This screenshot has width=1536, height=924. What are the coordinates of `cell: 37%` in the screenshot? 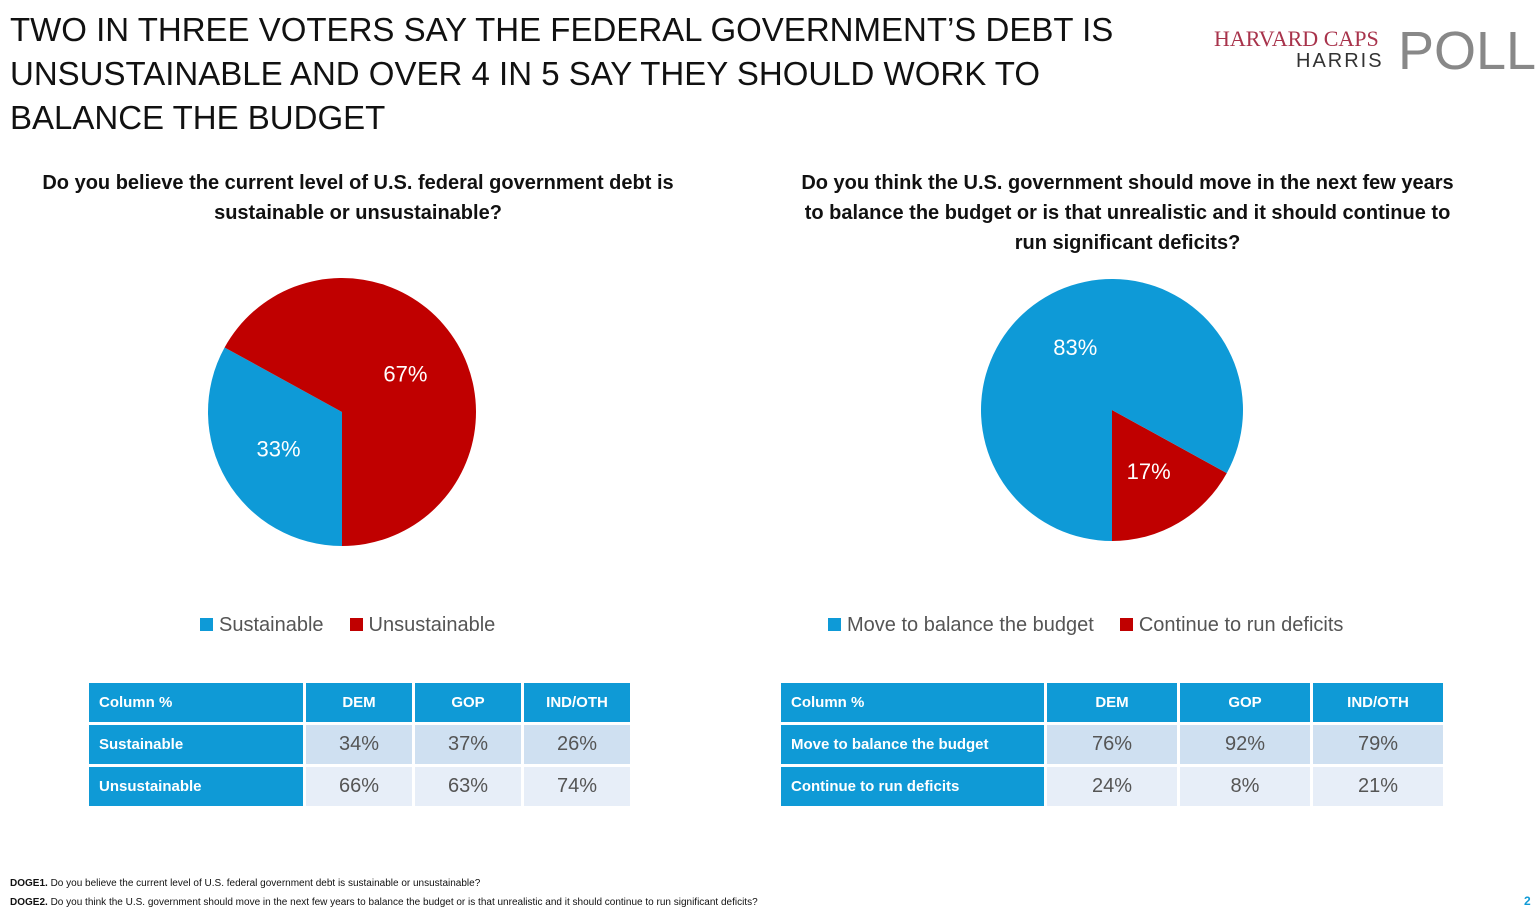 It's located at (468, 744).